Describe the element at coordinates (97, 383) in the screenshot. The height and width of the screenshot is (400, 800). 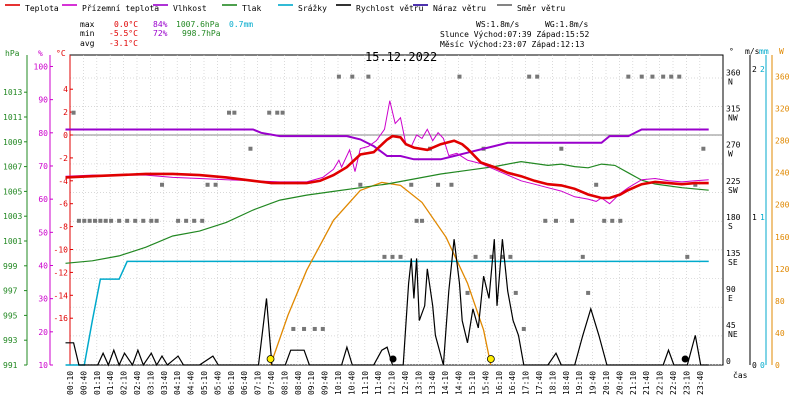
I see `x-tick-label: 01:10` at that location.